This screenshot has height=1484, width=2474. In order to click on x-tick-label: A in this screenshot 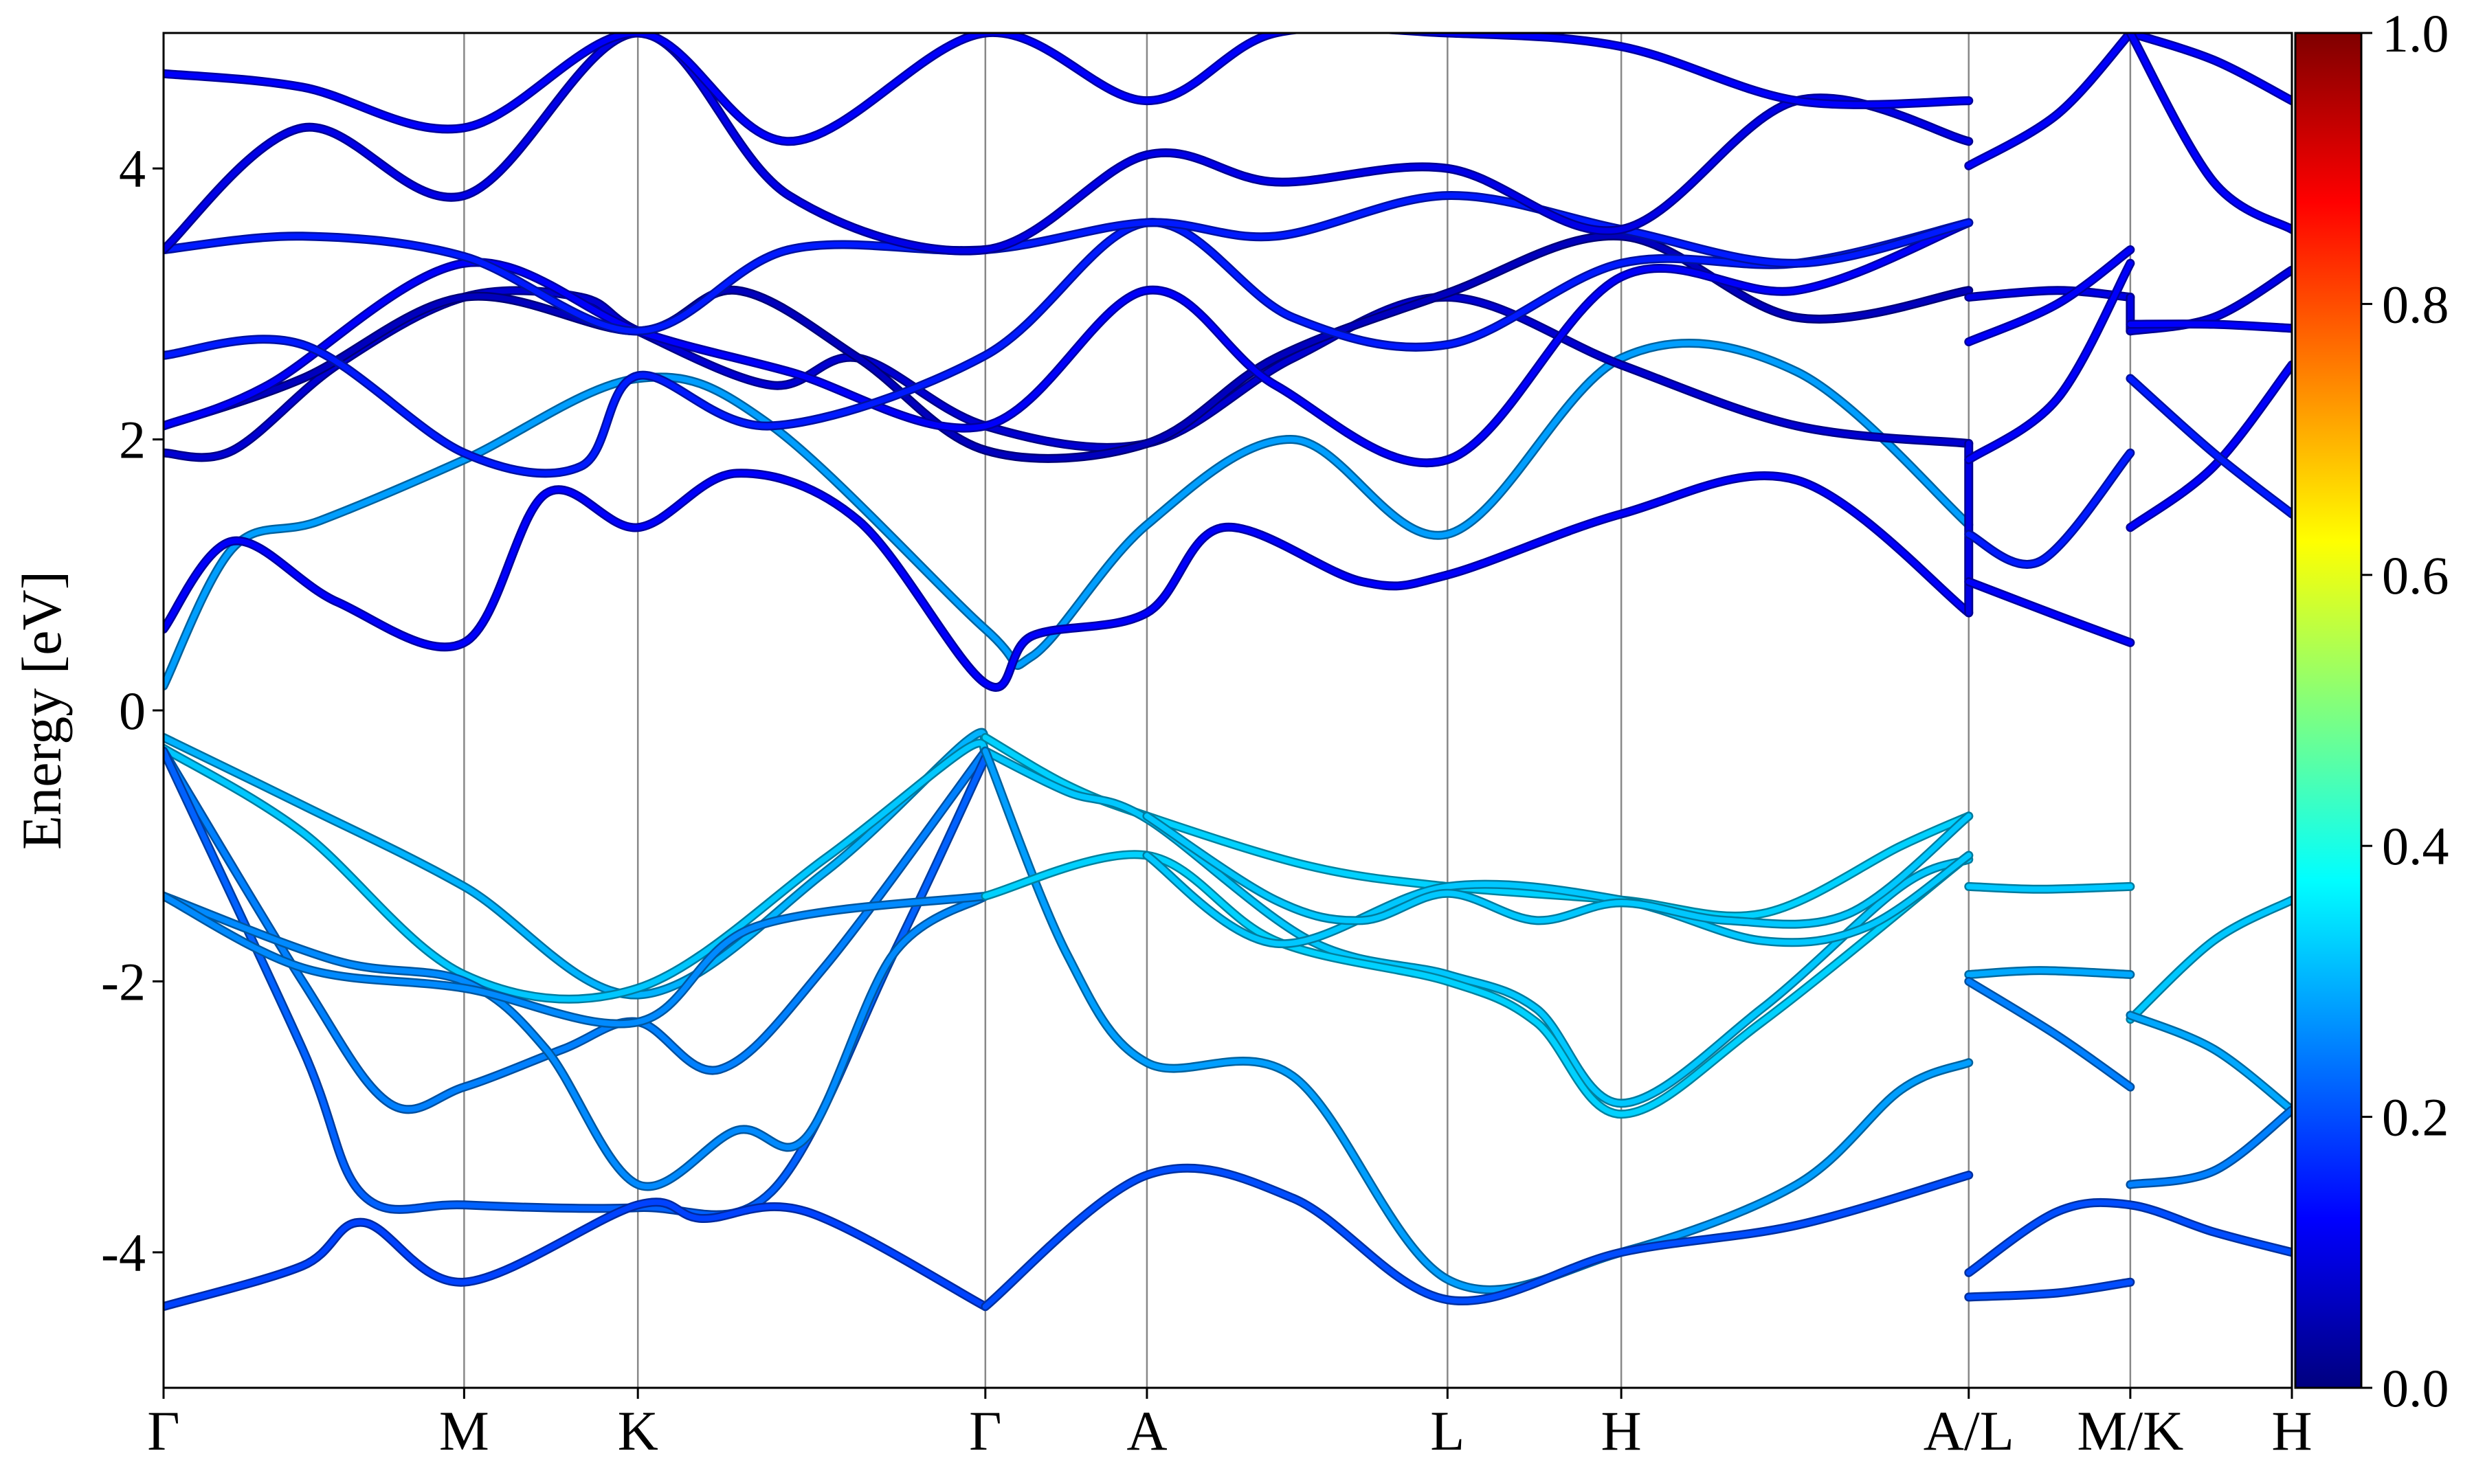, I will do `click(1146, 1430)`.